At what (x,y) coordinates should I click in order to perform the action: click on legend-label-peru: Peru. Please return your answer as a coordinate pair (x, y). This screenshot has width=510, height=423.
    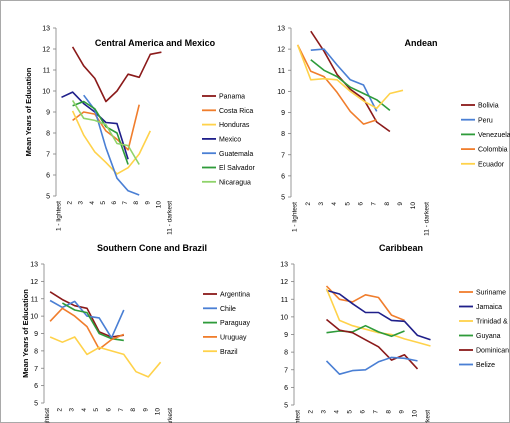
    Looking at the image, I should click on (485, 120).